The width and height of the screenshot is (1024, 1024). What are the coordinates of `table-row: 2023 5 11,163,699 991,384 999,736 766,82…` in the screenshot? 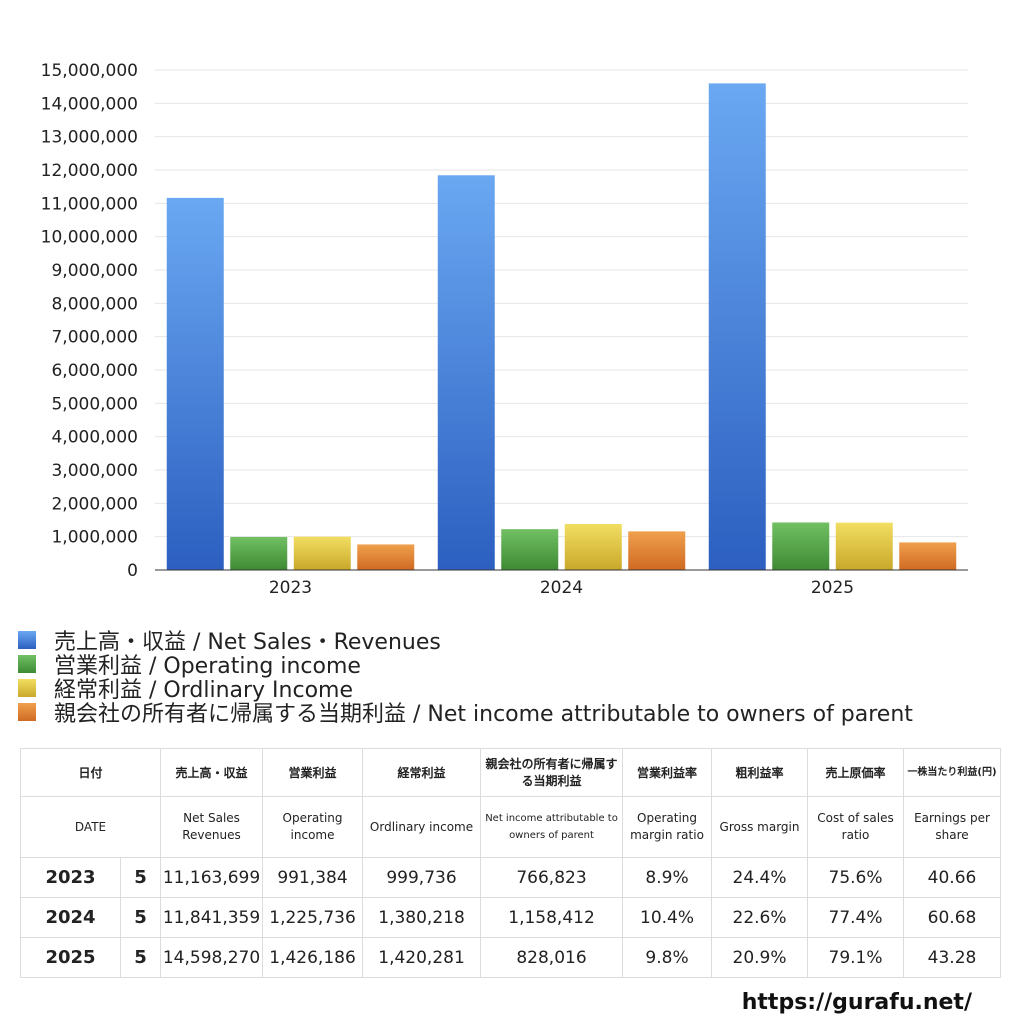 It's located at (511, 877).